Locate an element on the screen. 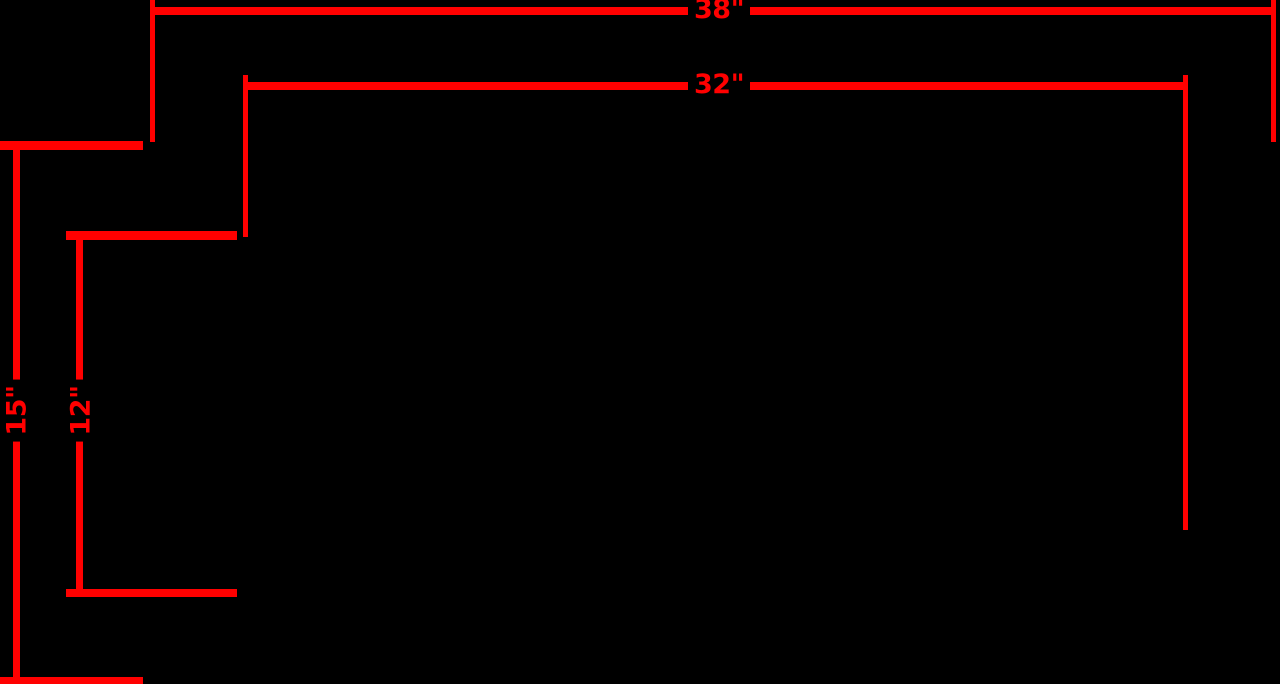 The image size is (1280, 684). inner-height-top-extension-line is located at coordinates (151, 235).